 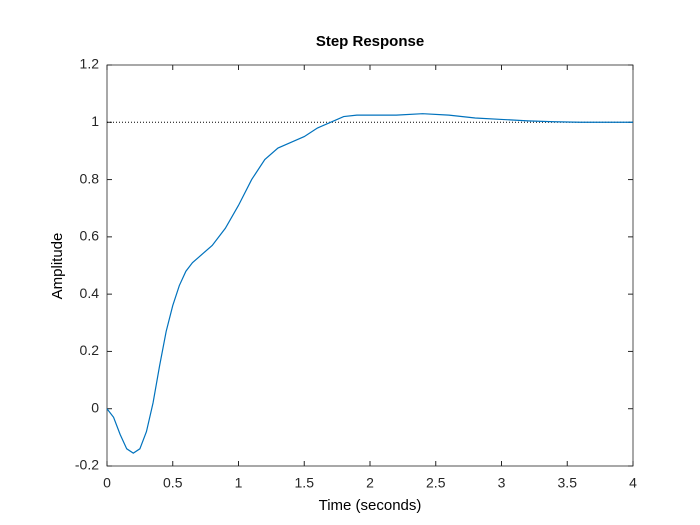 What do you see at coordinates (173, 483) in the screenshot?
I see `x-tick-label: 0.5` at bounding box center [173, 483].